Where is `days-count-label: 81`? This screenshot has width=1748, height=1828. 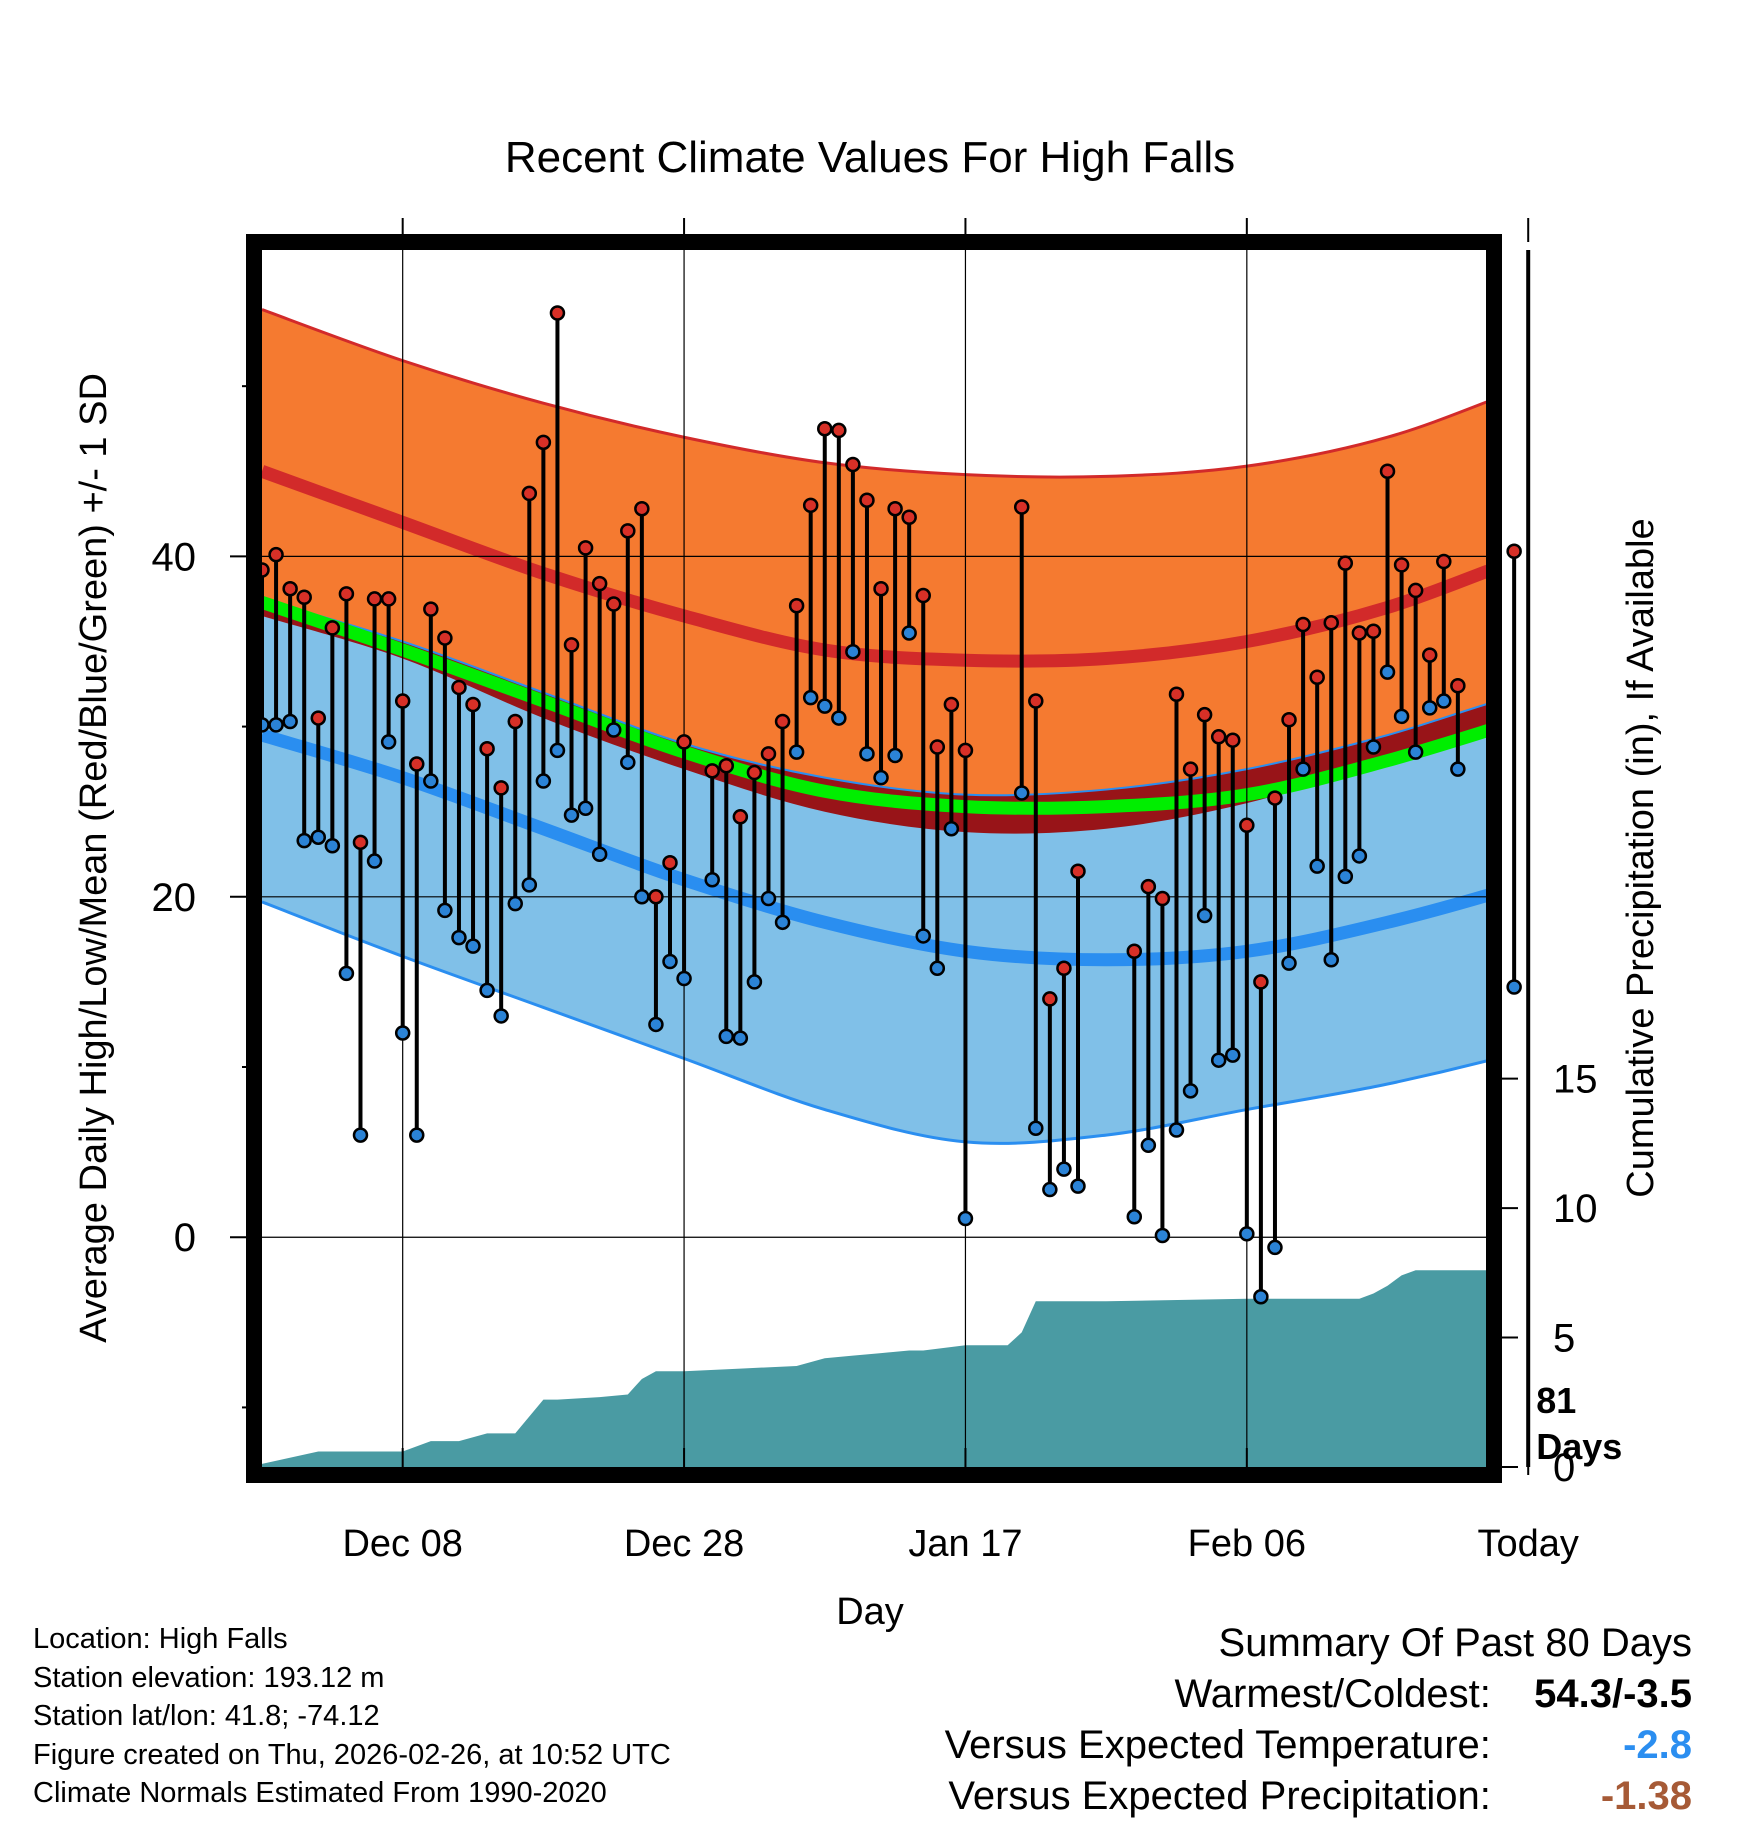
days-count-label: 81 is located at coordinates (1556, 1400).